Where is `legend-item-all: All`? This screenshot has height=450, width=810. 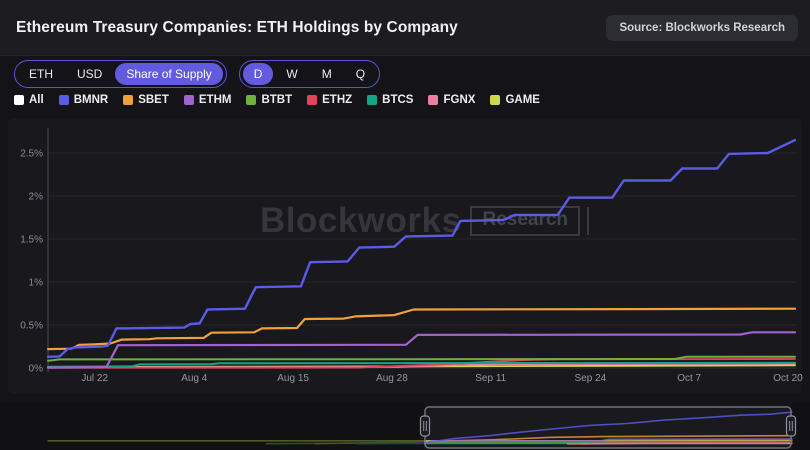
legend-item-all: All is located at coordinates (29, 100).